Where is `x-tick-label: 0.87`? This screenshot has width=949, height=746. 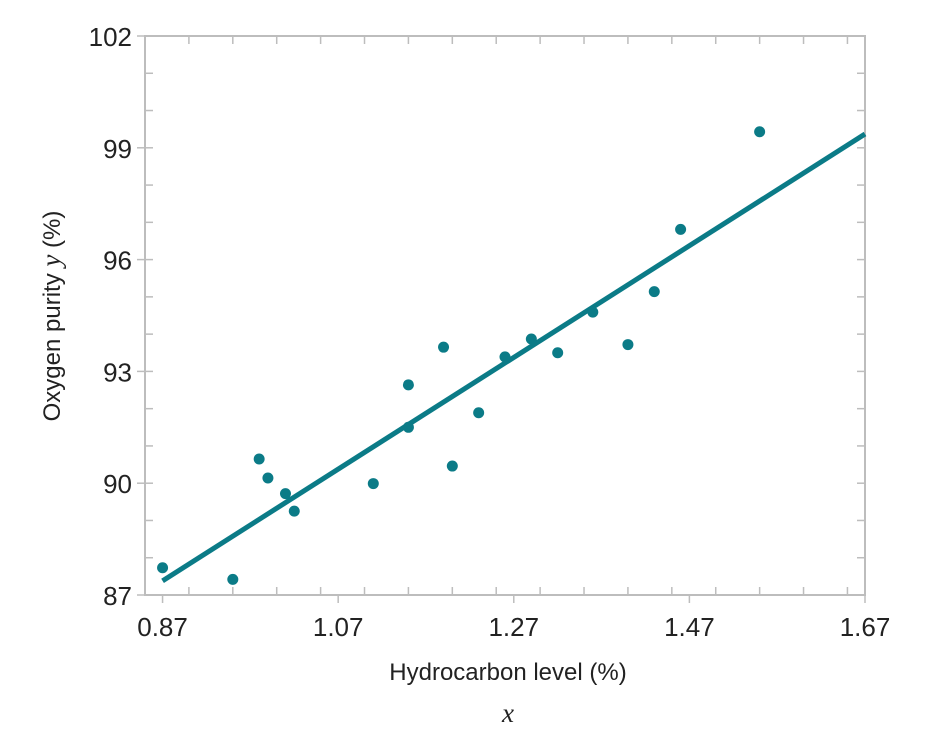
x-tick-label: 0.87 is located at coordinates (162, 627).